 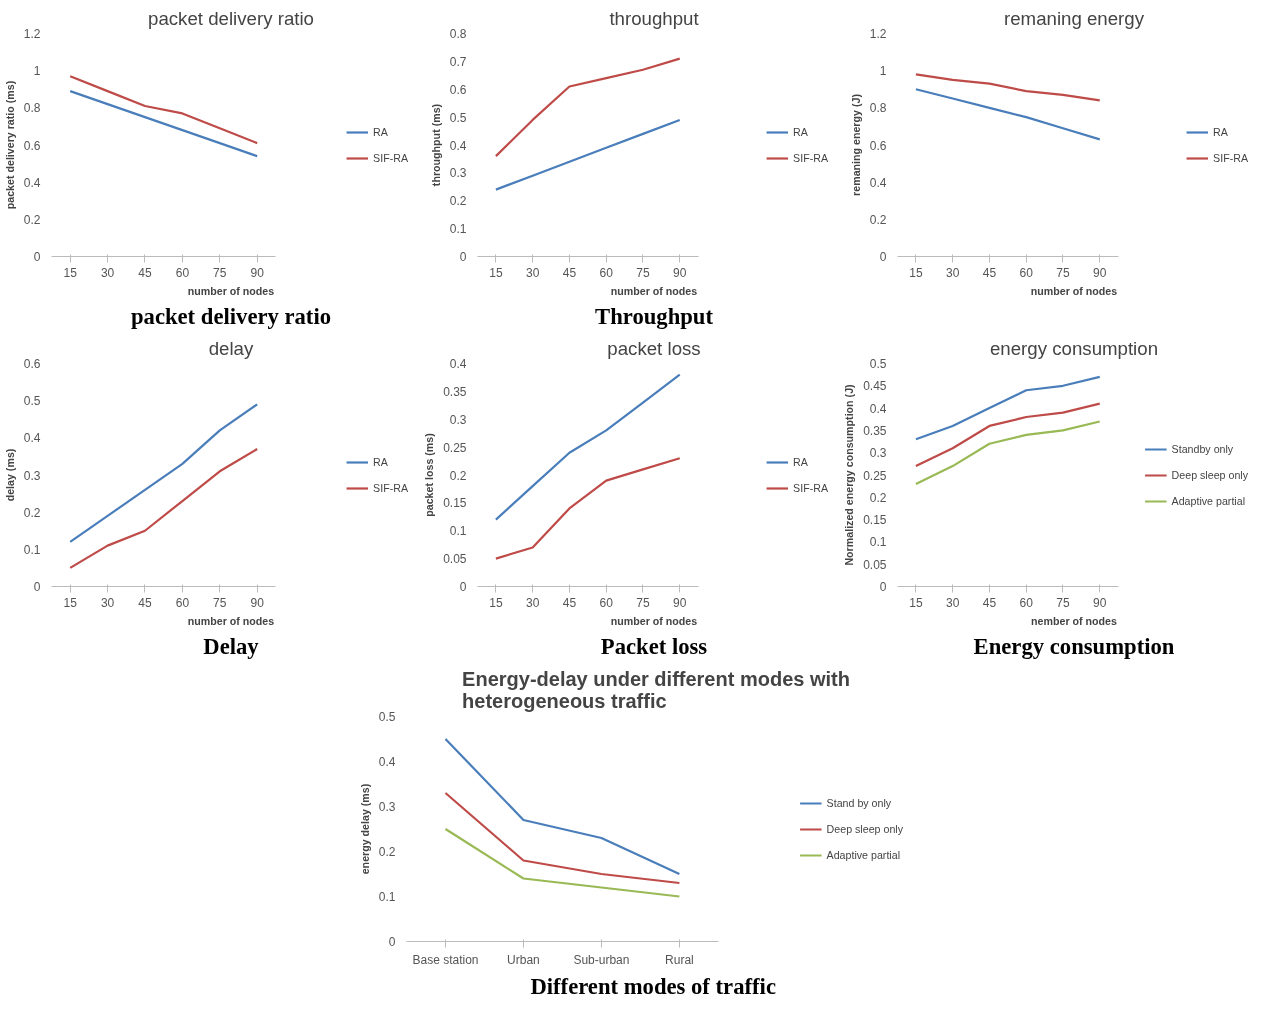 What do you see at coordinates (445, 959) in the screenshot?
I see `x-tick-label: Base station` at bounding box center [445, 959].